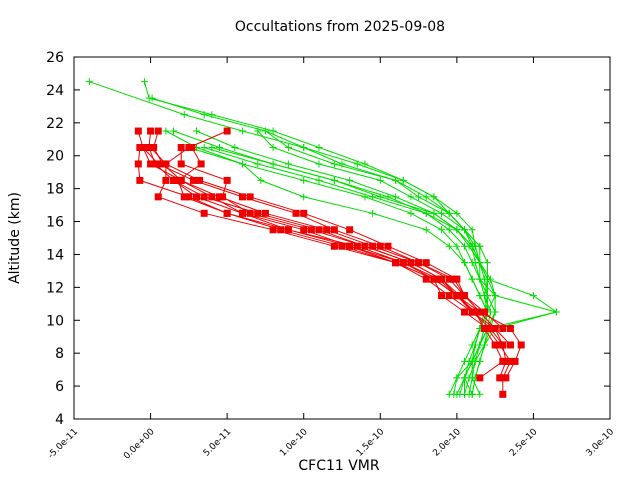 This screenshot has width=640, height=484. I want to click on y-tick-label: 24, so click(55, 91).